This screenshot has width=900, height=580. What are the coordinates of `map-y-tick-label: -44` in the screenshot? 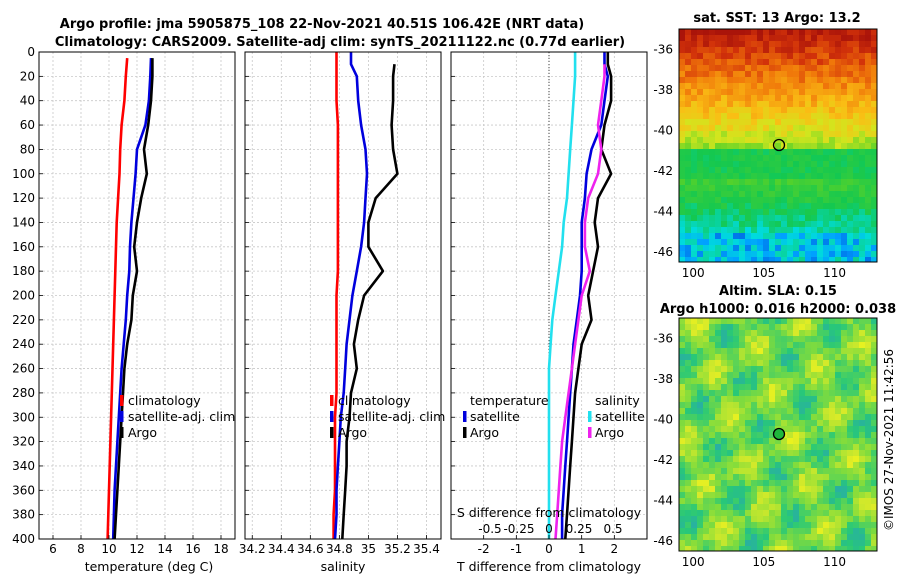 It's located at (663, 211).